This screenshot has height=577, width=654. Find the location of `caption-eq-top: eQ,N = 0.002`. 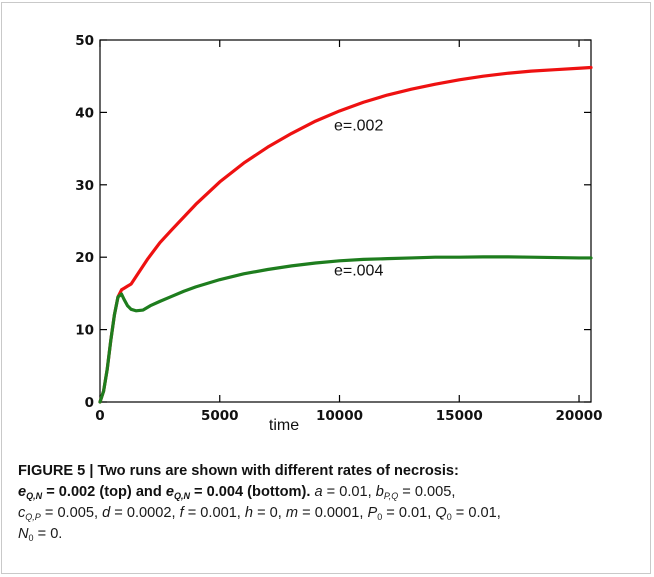

caption-eq-top: eQ,N = 0.002 is located at coordinates (57, 492).